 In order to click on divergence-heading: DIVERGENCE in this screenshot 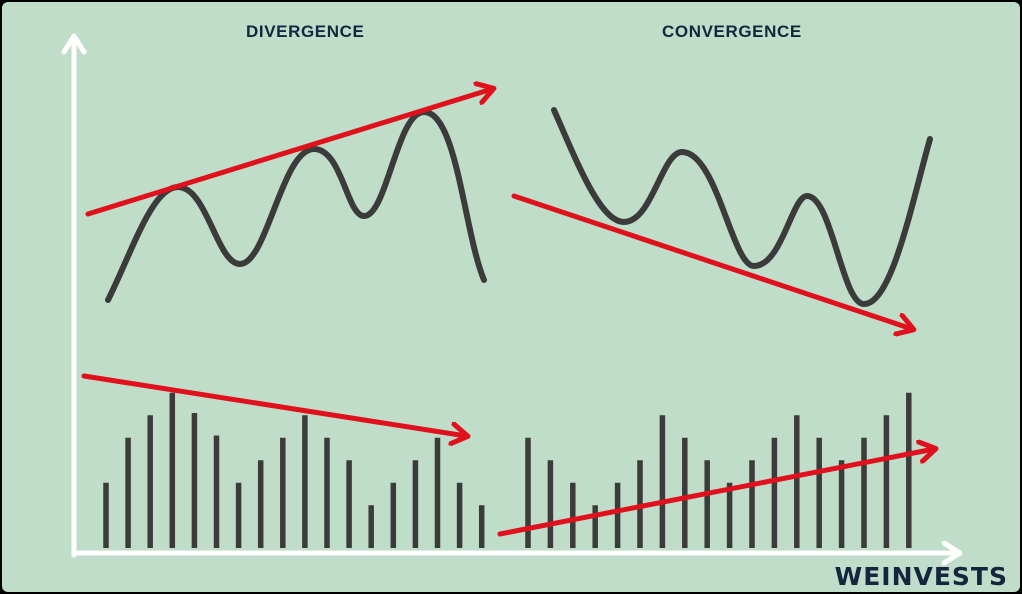, I will do `click(305, 31)`.